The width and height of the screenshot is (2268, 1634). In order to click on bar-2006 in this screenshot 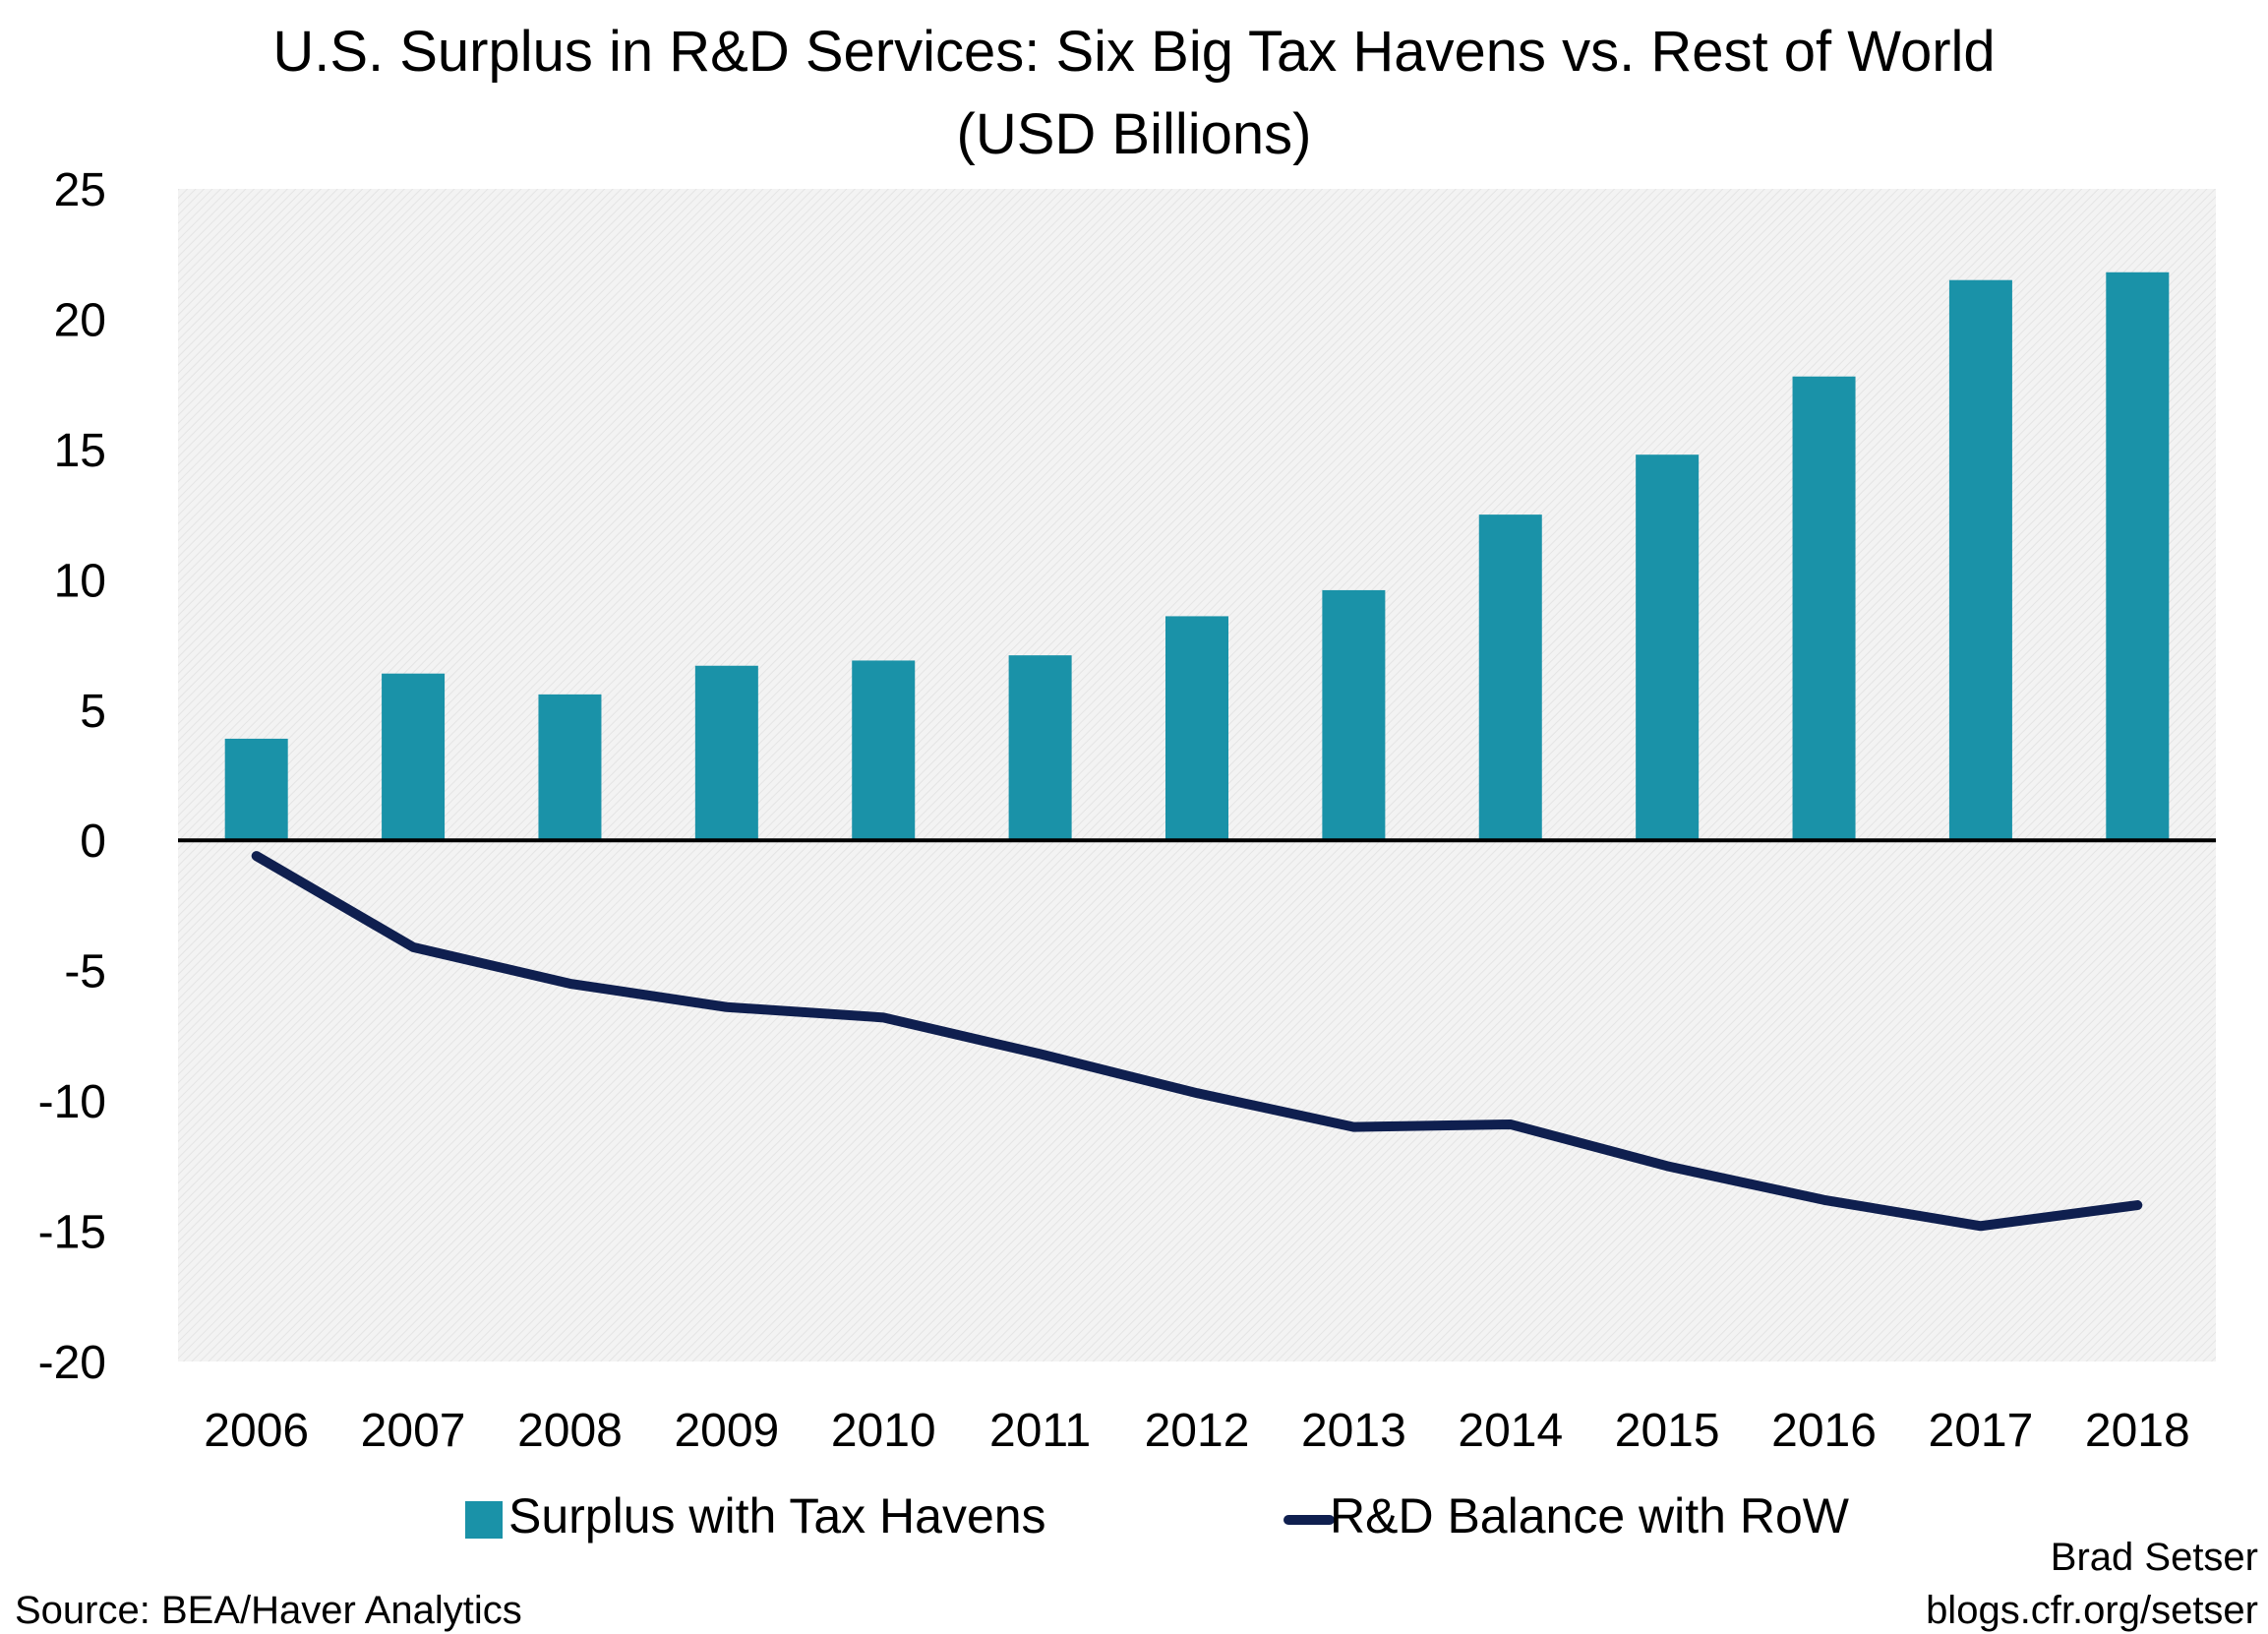, I will do `click(256, 789)`.